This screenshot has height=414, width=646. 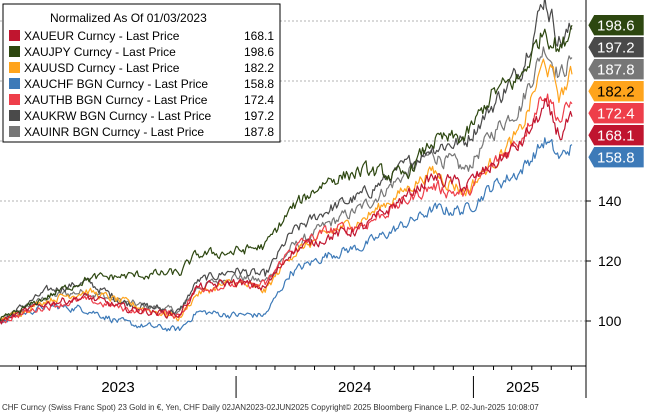 I want to click on flag-label: 187.8, so click(x=616, y=70).